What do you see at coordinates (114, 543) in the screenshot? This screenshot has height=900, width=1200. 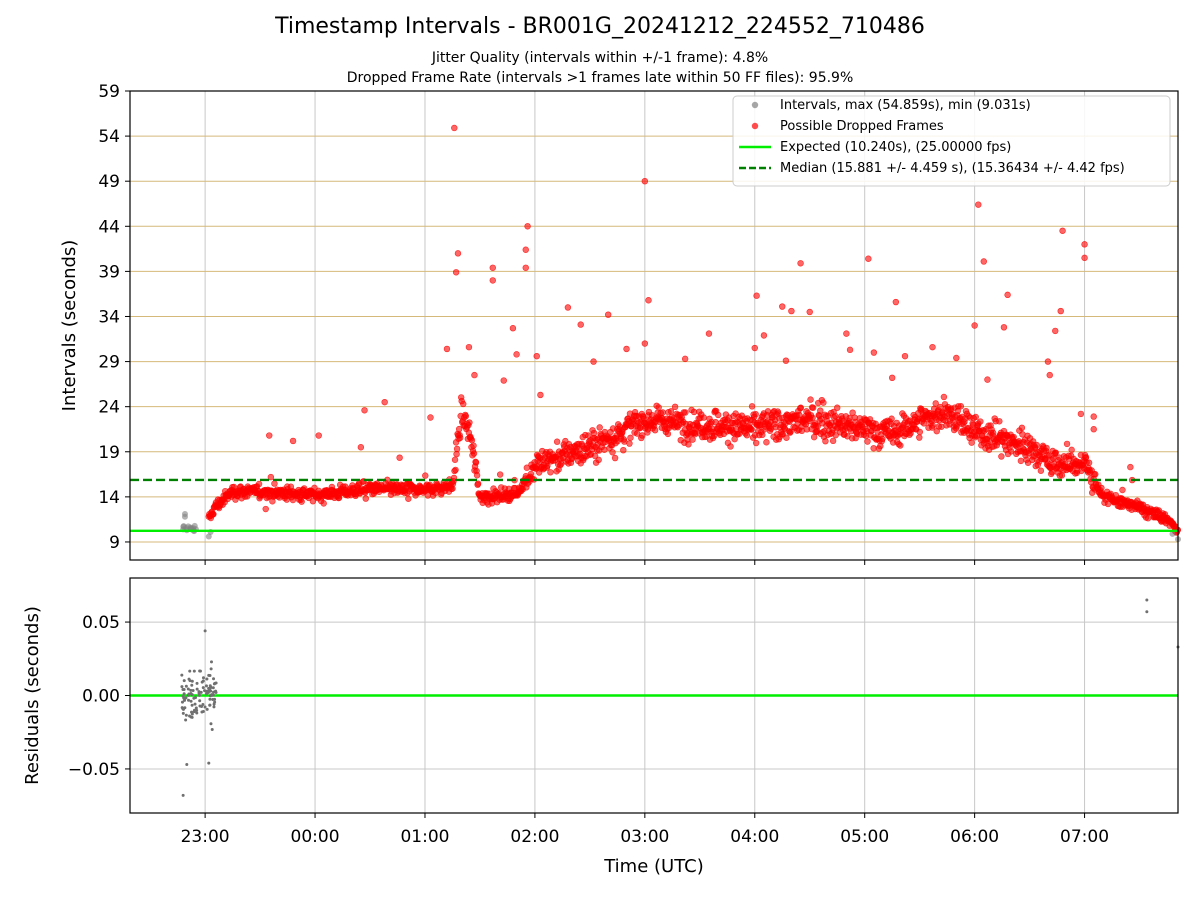 I see `y-tick-label: 9` at bounding box center [114, 543].